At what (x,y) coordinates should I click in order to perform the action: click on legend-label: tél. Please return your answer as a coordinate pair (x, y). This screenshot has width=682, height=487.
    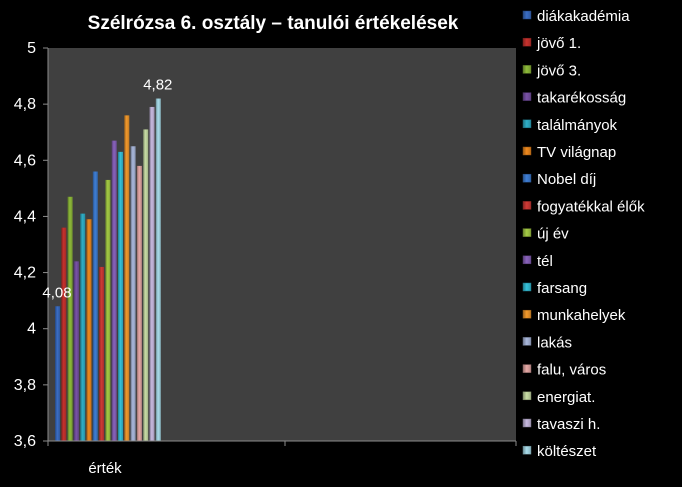
    Looking at the image, I should click on (545, 261).